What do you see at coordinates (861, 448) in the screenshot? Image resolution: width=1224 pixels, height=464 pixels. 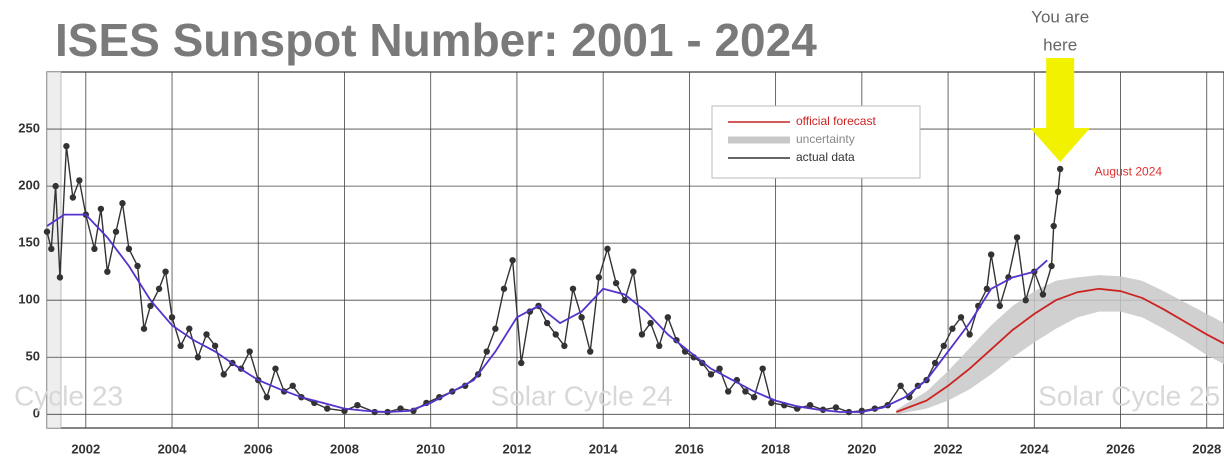 I see `x-tick-label: 2020` at bounding box center [861, 448].